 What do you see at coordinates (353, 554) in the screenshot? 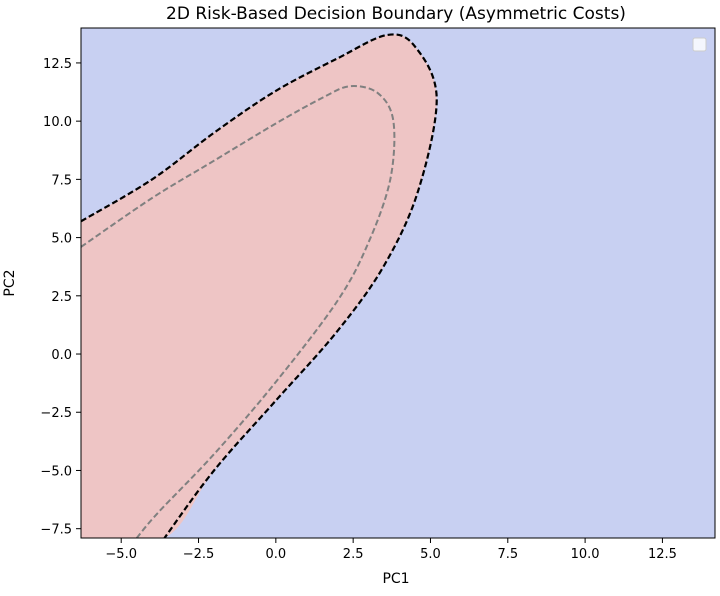
I see `x-tick-label: 2.5` at bounding box center [353, 554].